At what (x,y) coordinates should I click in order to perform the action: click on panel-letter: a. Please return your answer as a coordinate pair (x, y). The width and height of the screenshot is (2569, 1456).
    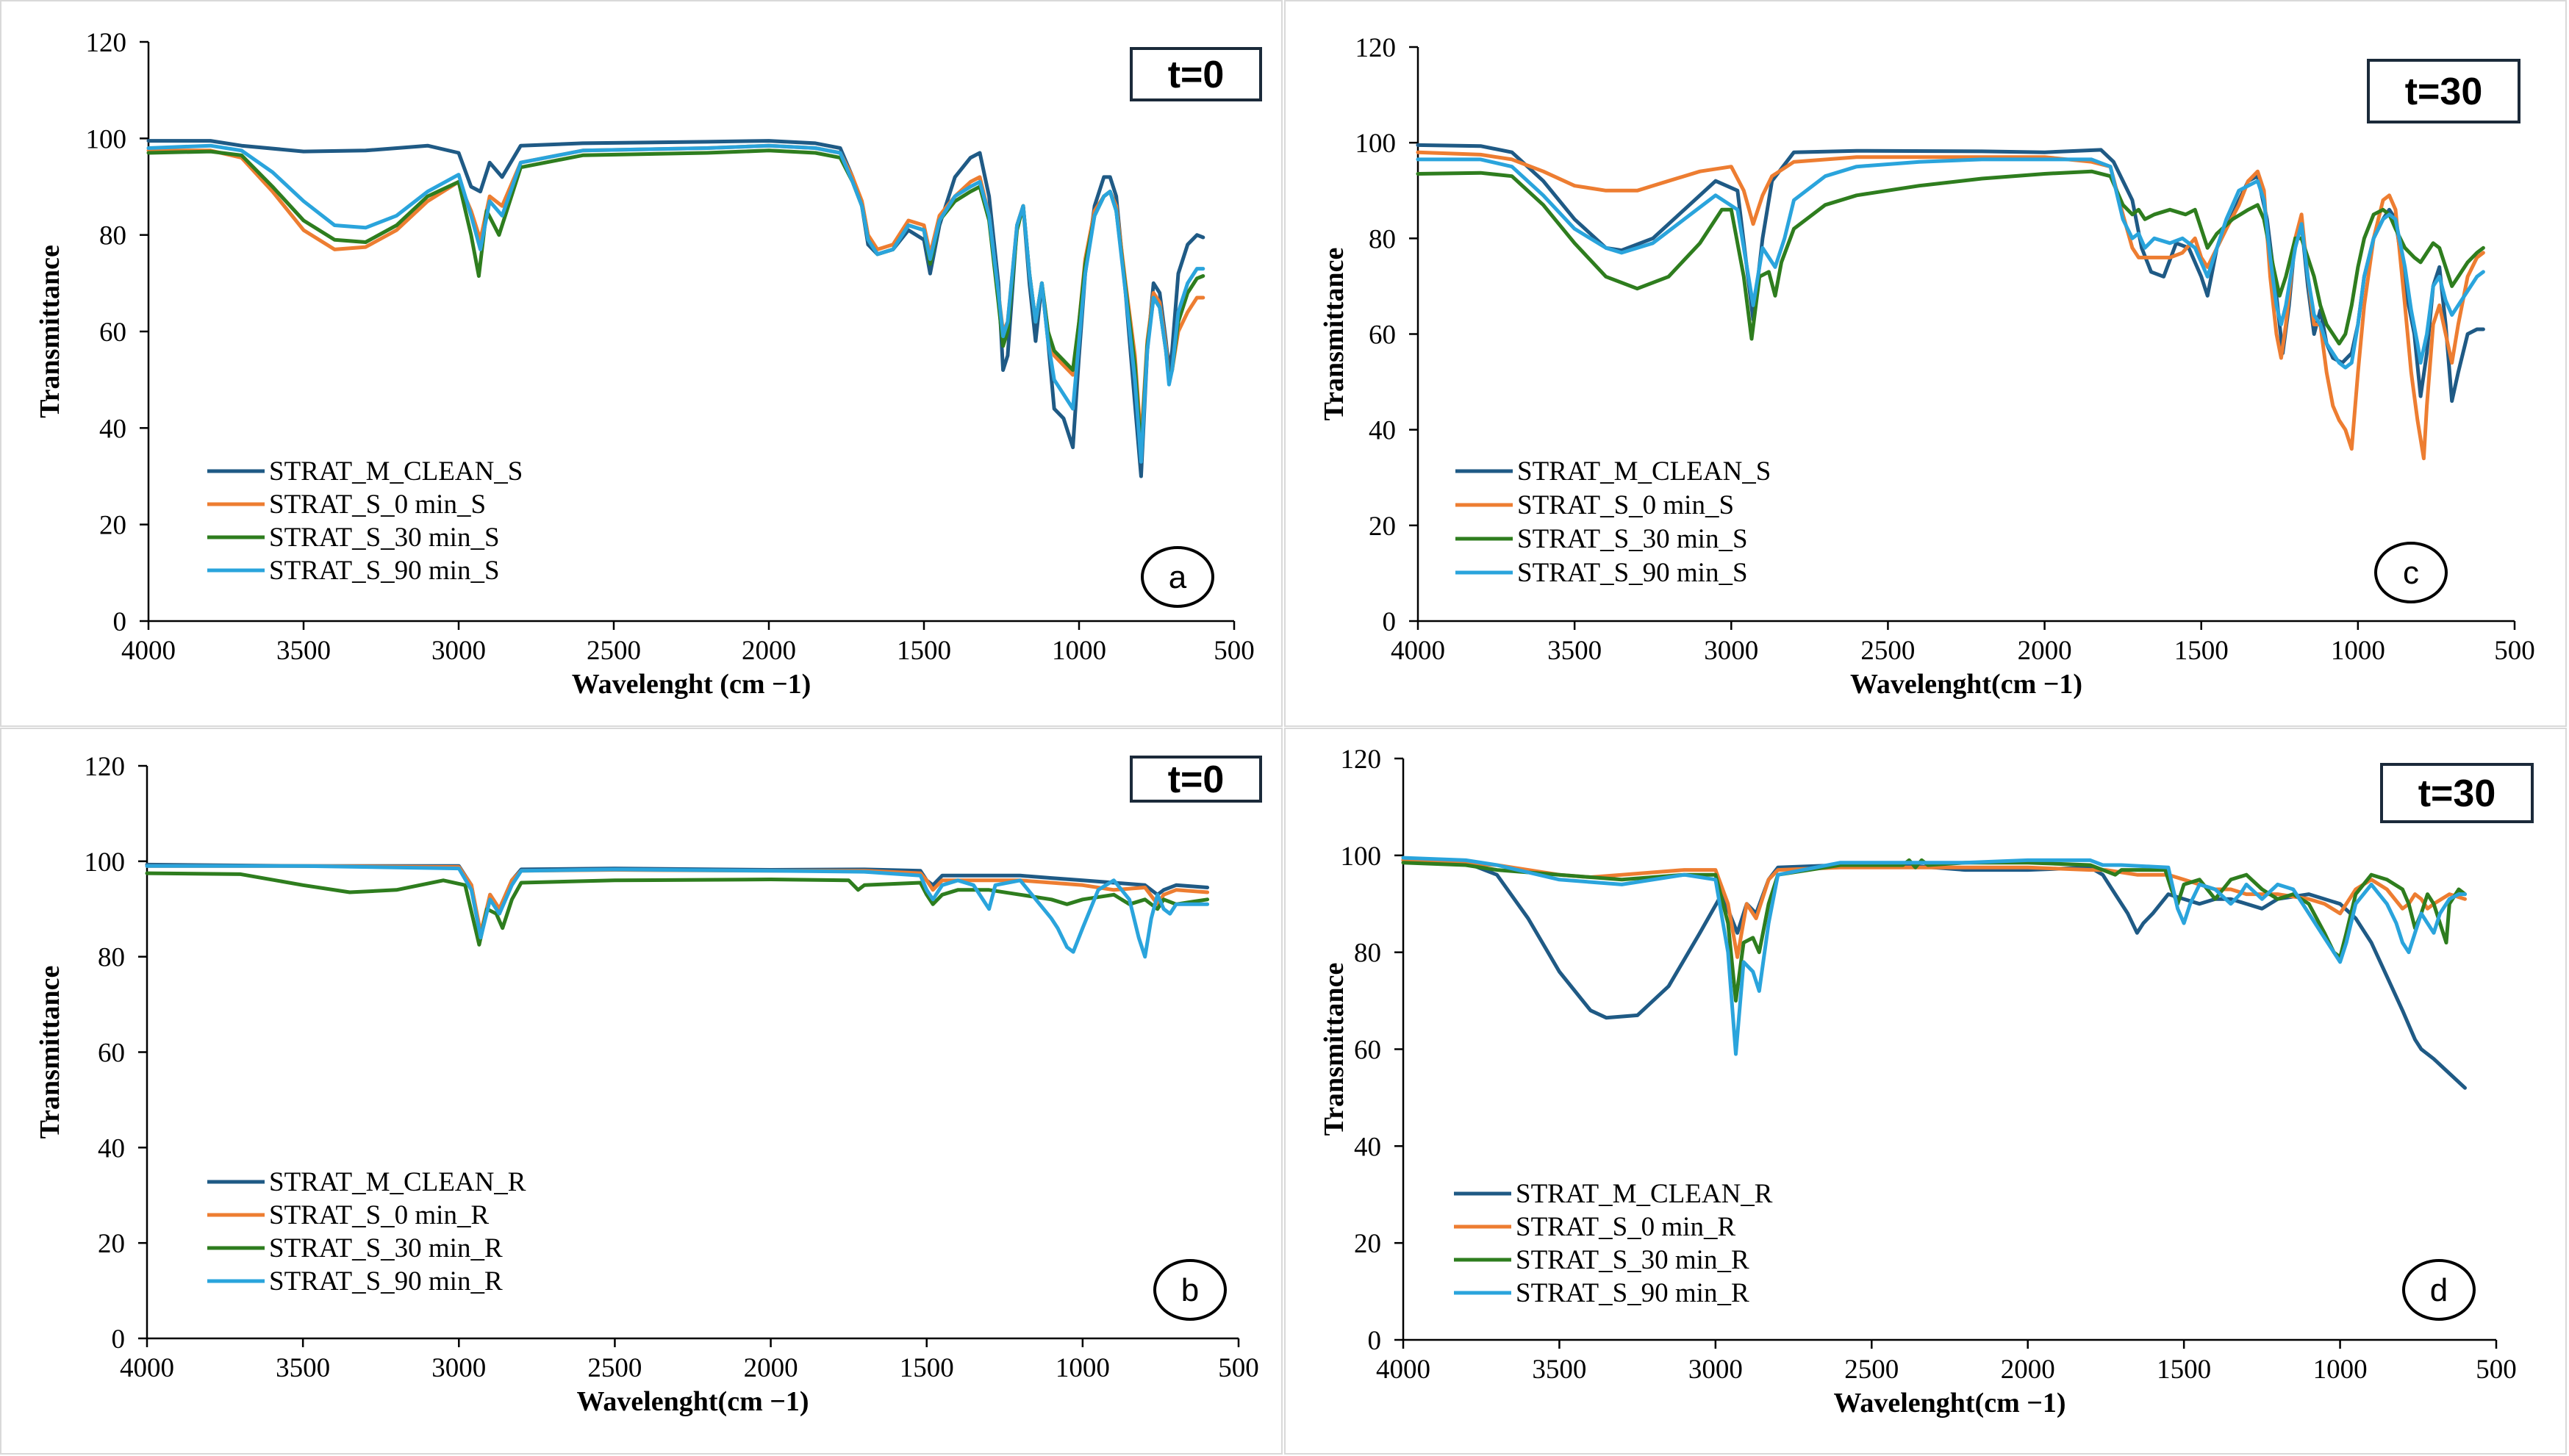
    Looking at the image, I should click on (1178, 577).